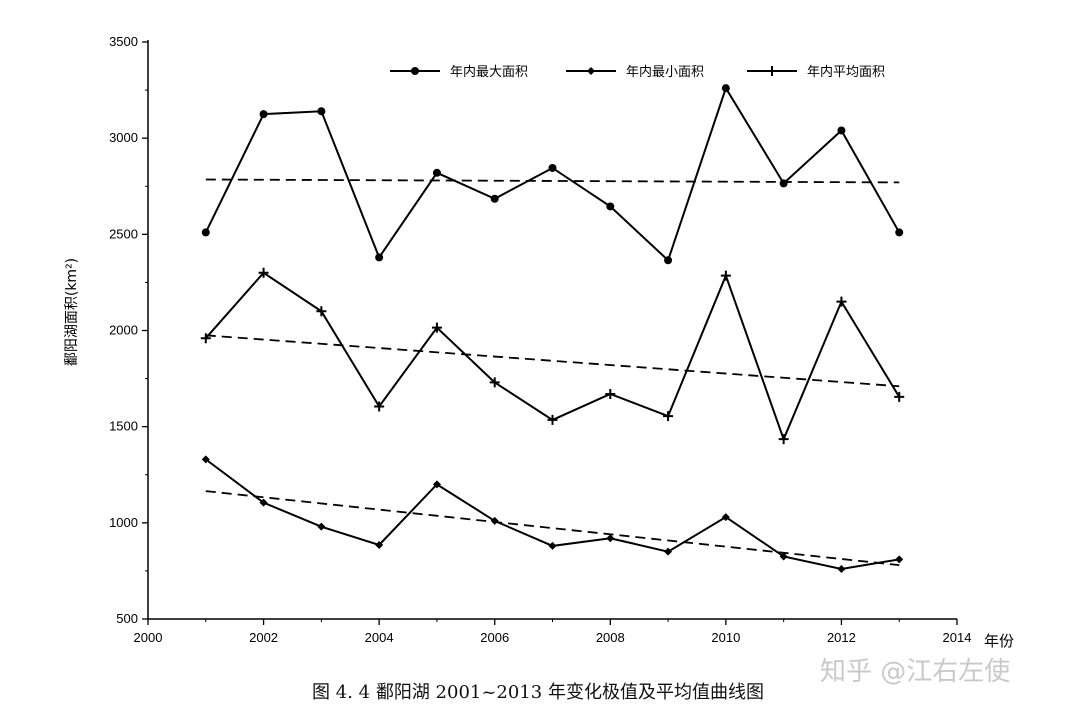  Describe the element at coordinates (841, 637) in the screenshot. I see `x-tick-label: 2012` at that location.